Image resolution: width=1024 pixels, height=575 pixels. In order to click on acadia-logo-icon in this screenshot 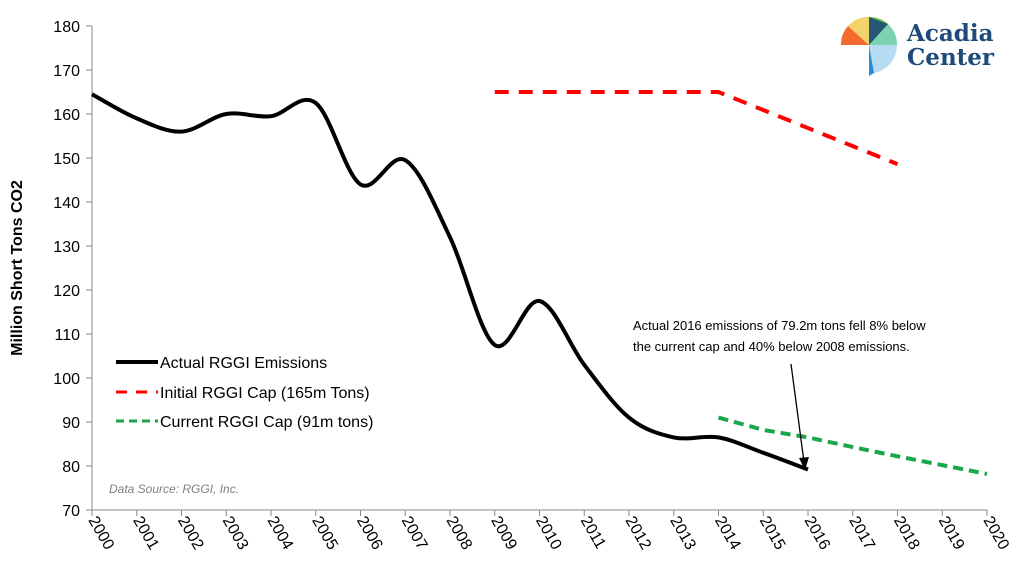, I will do `click(869, 46)`.